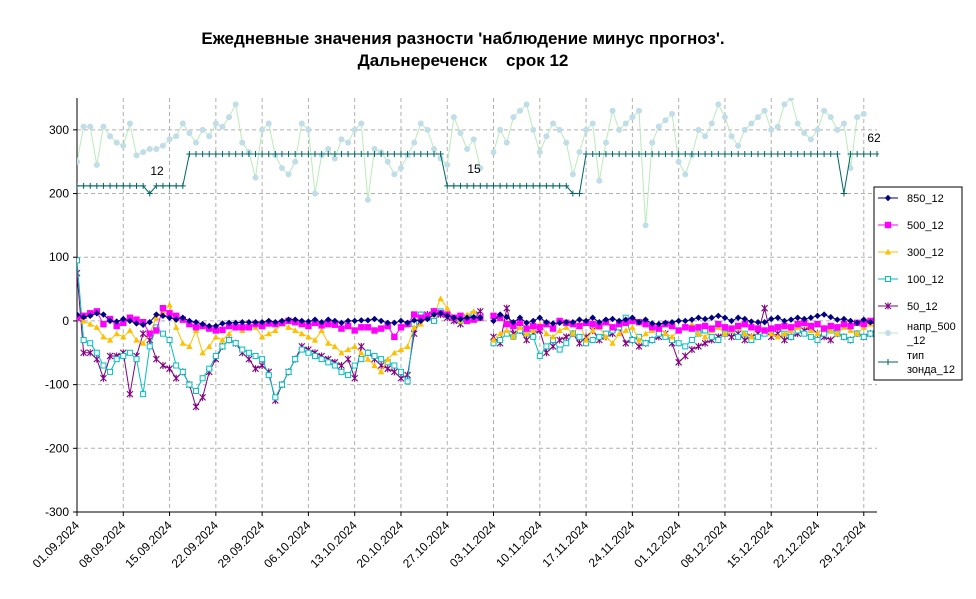 Image resolution: width=976 pixels, height=599 pixels. Describe the element at coordinates (515, 154) in the screenshot. I see `data-labels: 12 15 62` at that location.